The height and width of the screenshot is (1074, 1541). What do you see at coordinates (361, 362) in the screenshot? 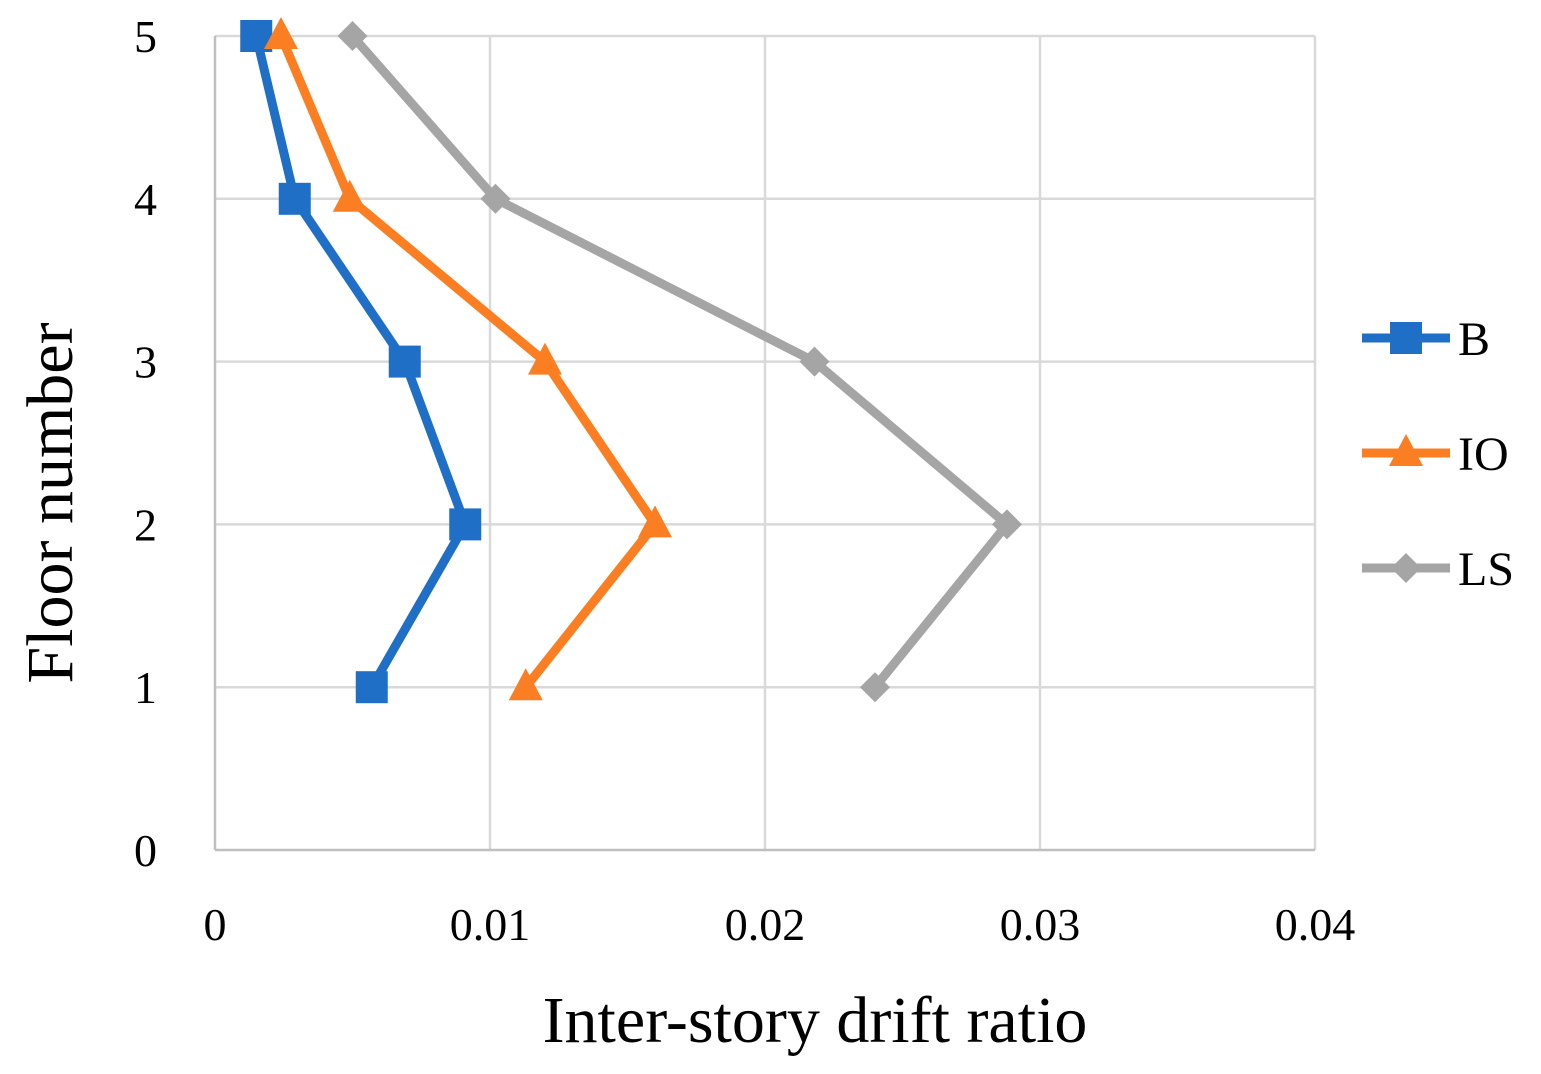
I see `series-b` at bounding box center [361, 362].